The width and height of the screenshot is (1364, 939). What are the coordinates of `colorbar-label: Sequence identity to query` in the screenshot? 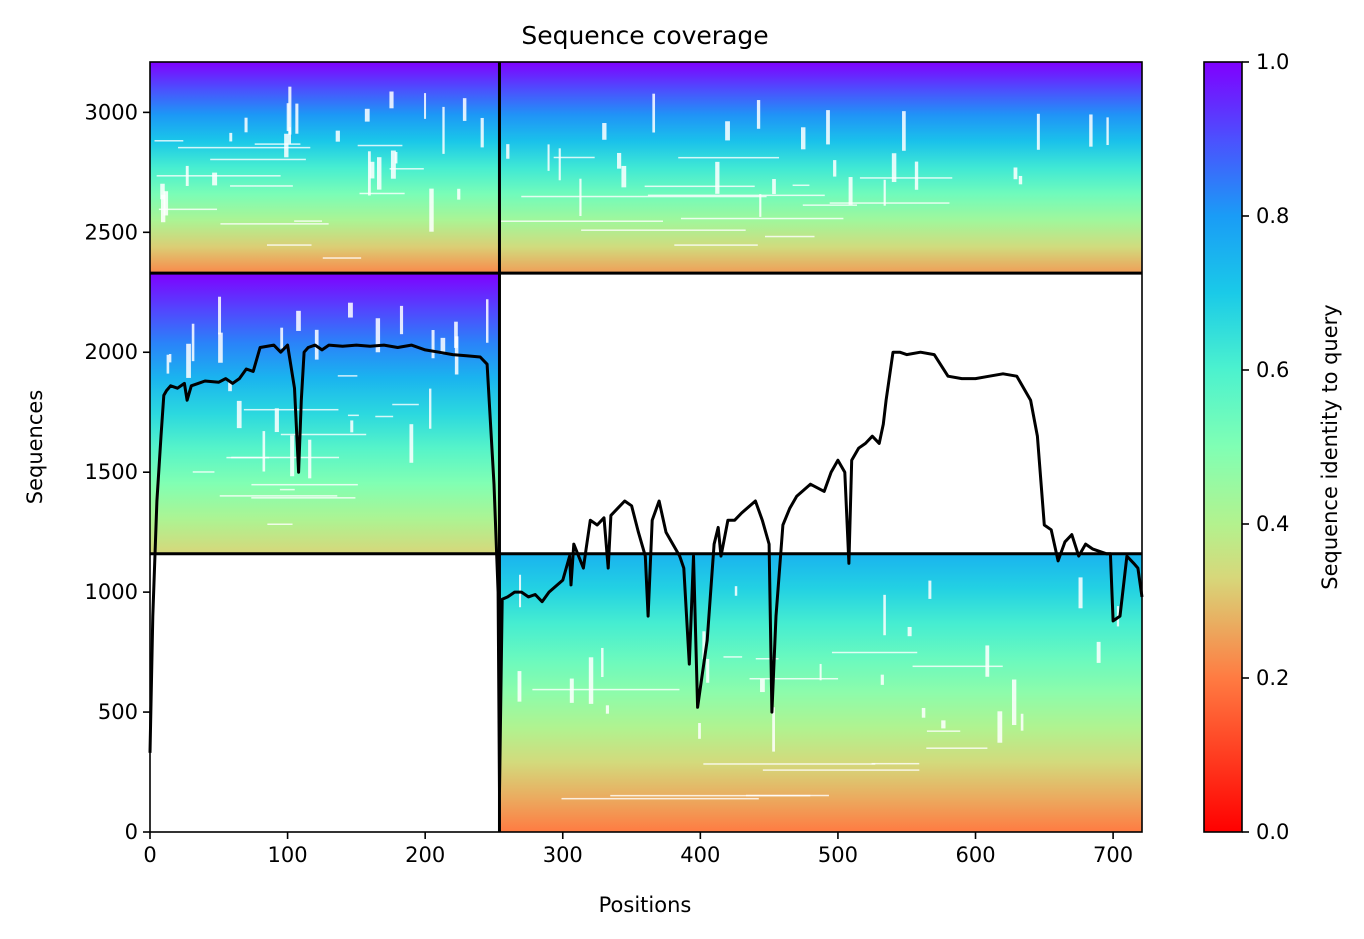 It's located at (1330, 446).